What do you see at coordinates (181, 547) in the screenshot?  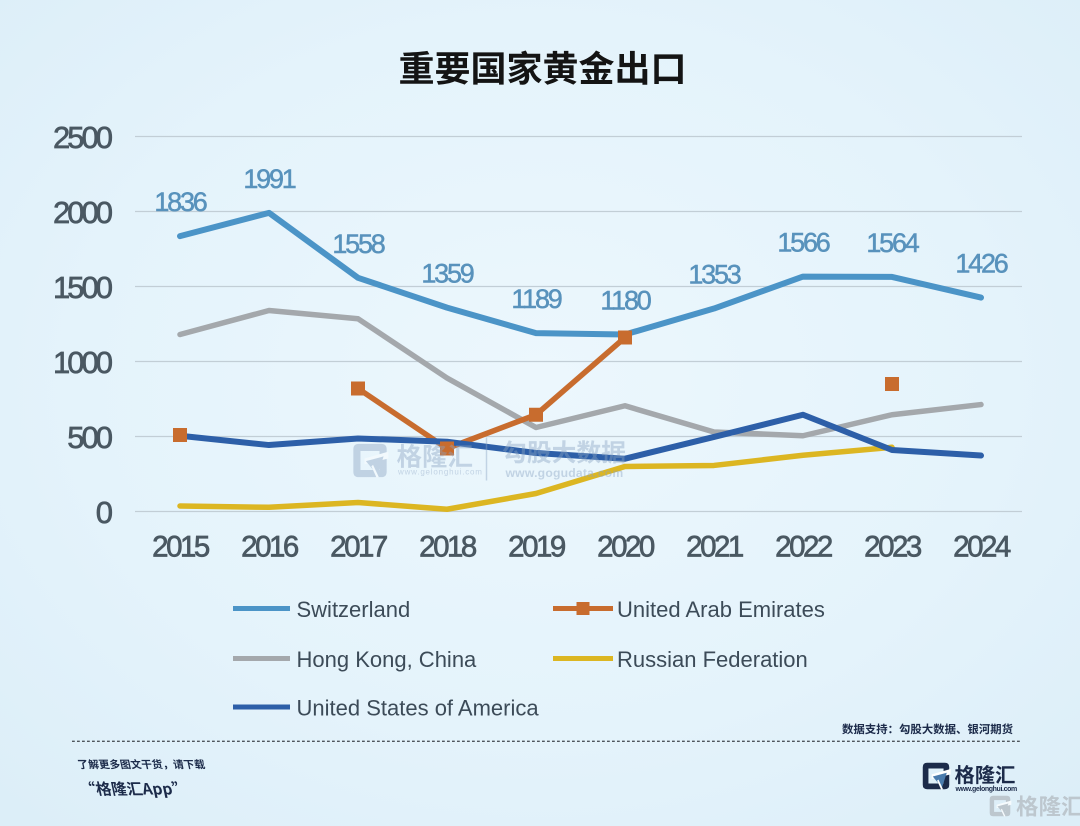 I see `svg-text: 2015` at bounding box center [181, 547].